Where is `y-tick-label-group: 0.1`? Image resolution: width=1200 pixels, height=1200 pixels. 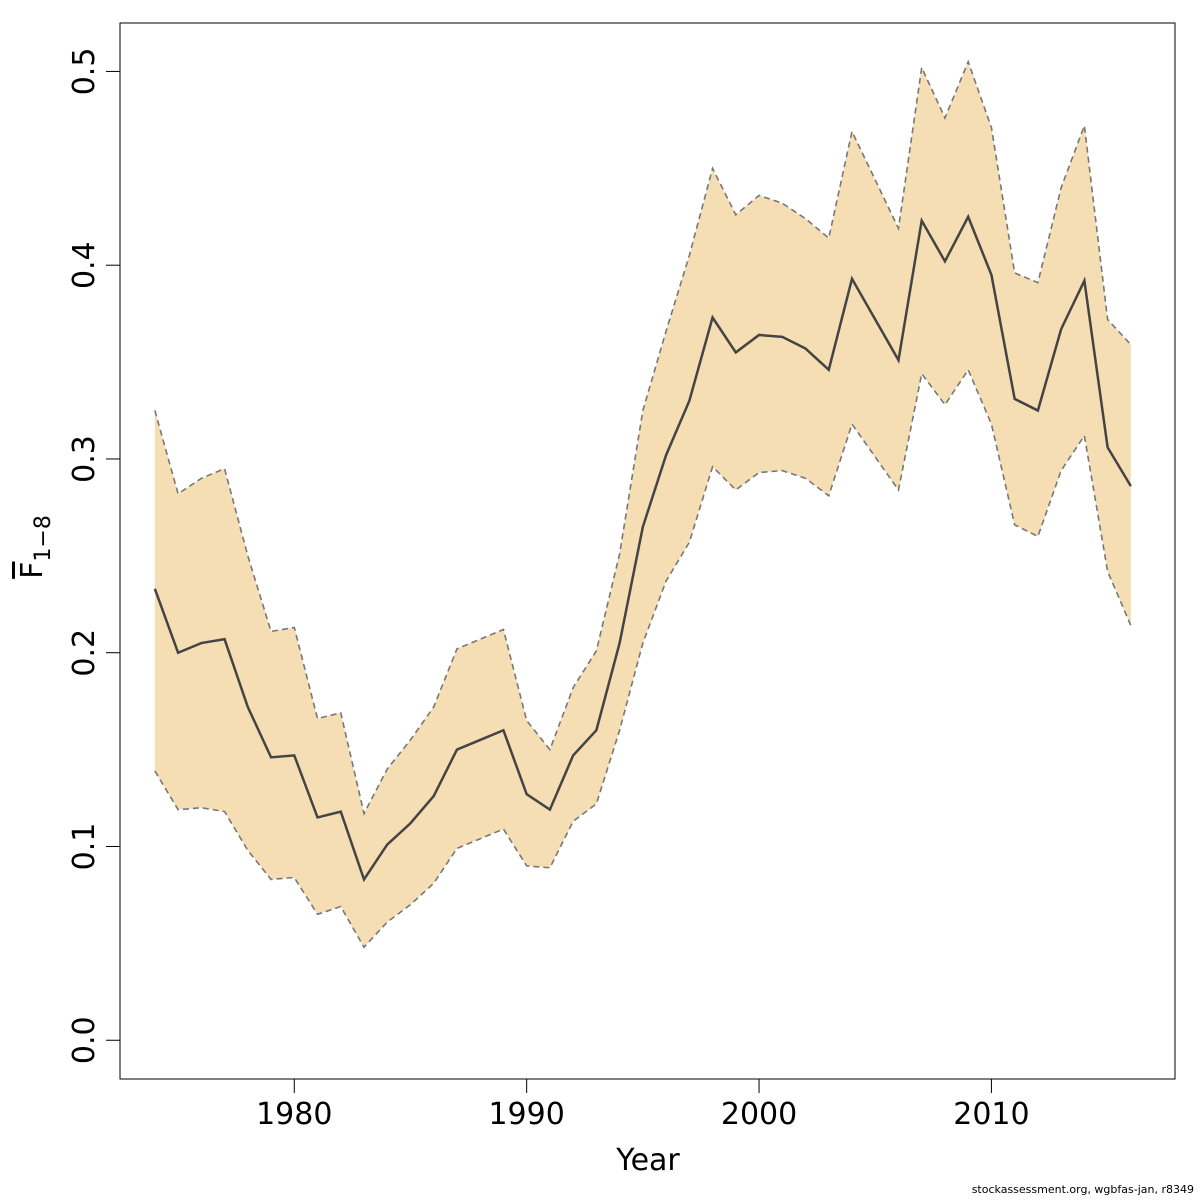 y-tick-label-group: 0.1 is located at coordinates (84, 847).